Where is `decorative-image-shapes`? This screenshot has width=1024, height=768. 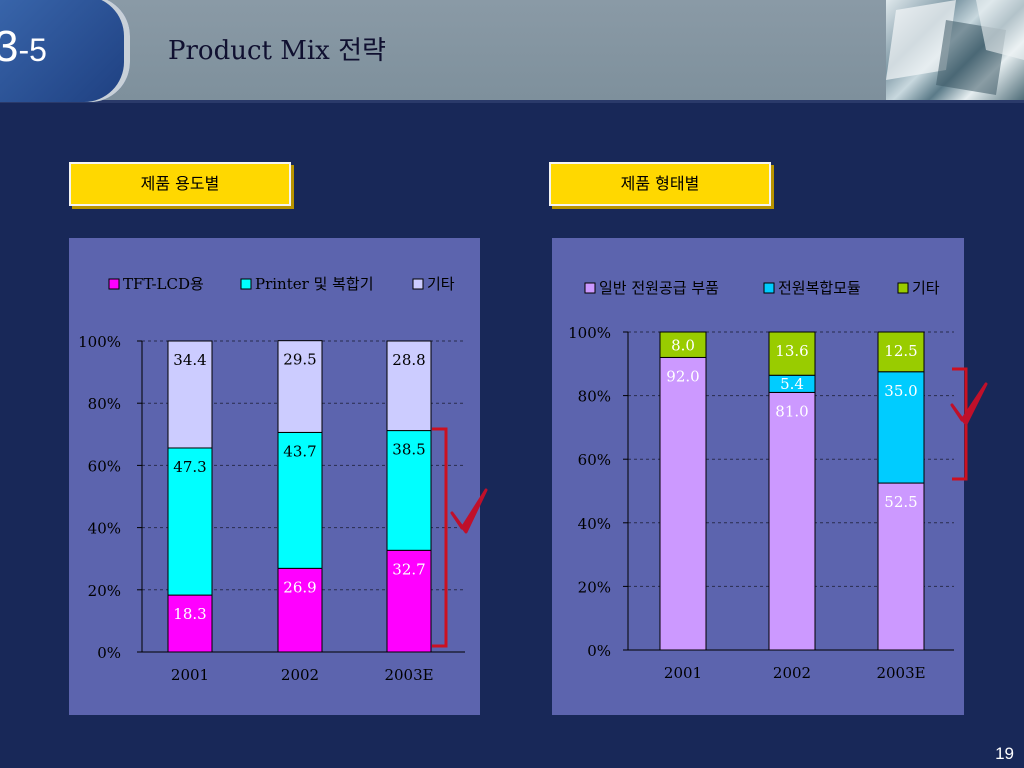 decorative-image-shapes is located at coordinates (955, 47).